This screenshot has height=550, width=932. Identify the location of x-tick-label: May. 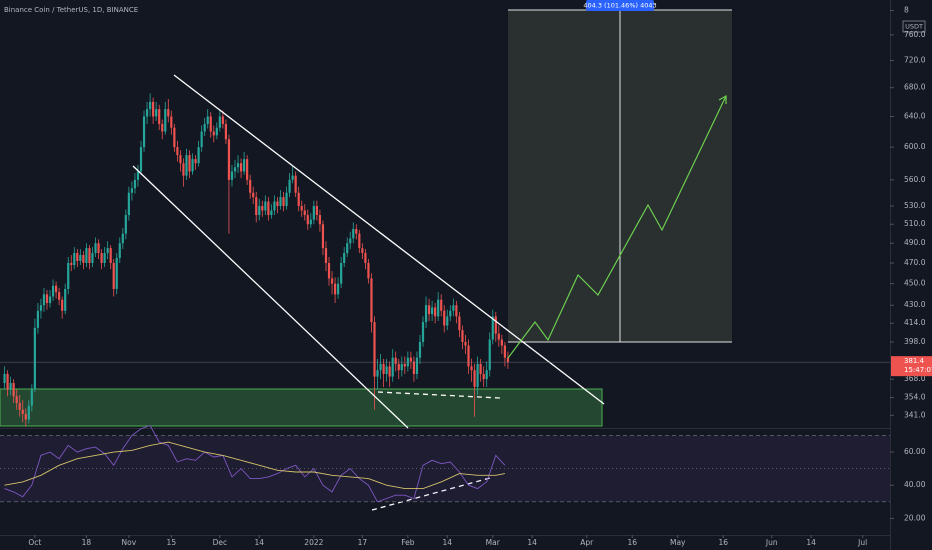
(678, 542).